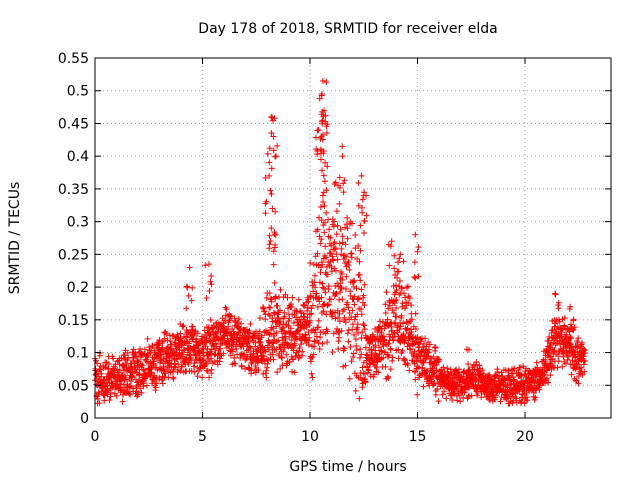  What do you see at coordinates (418, 437) in the screenshot?
I see `x-tick-label: 15` at bounding box center [418, 437].